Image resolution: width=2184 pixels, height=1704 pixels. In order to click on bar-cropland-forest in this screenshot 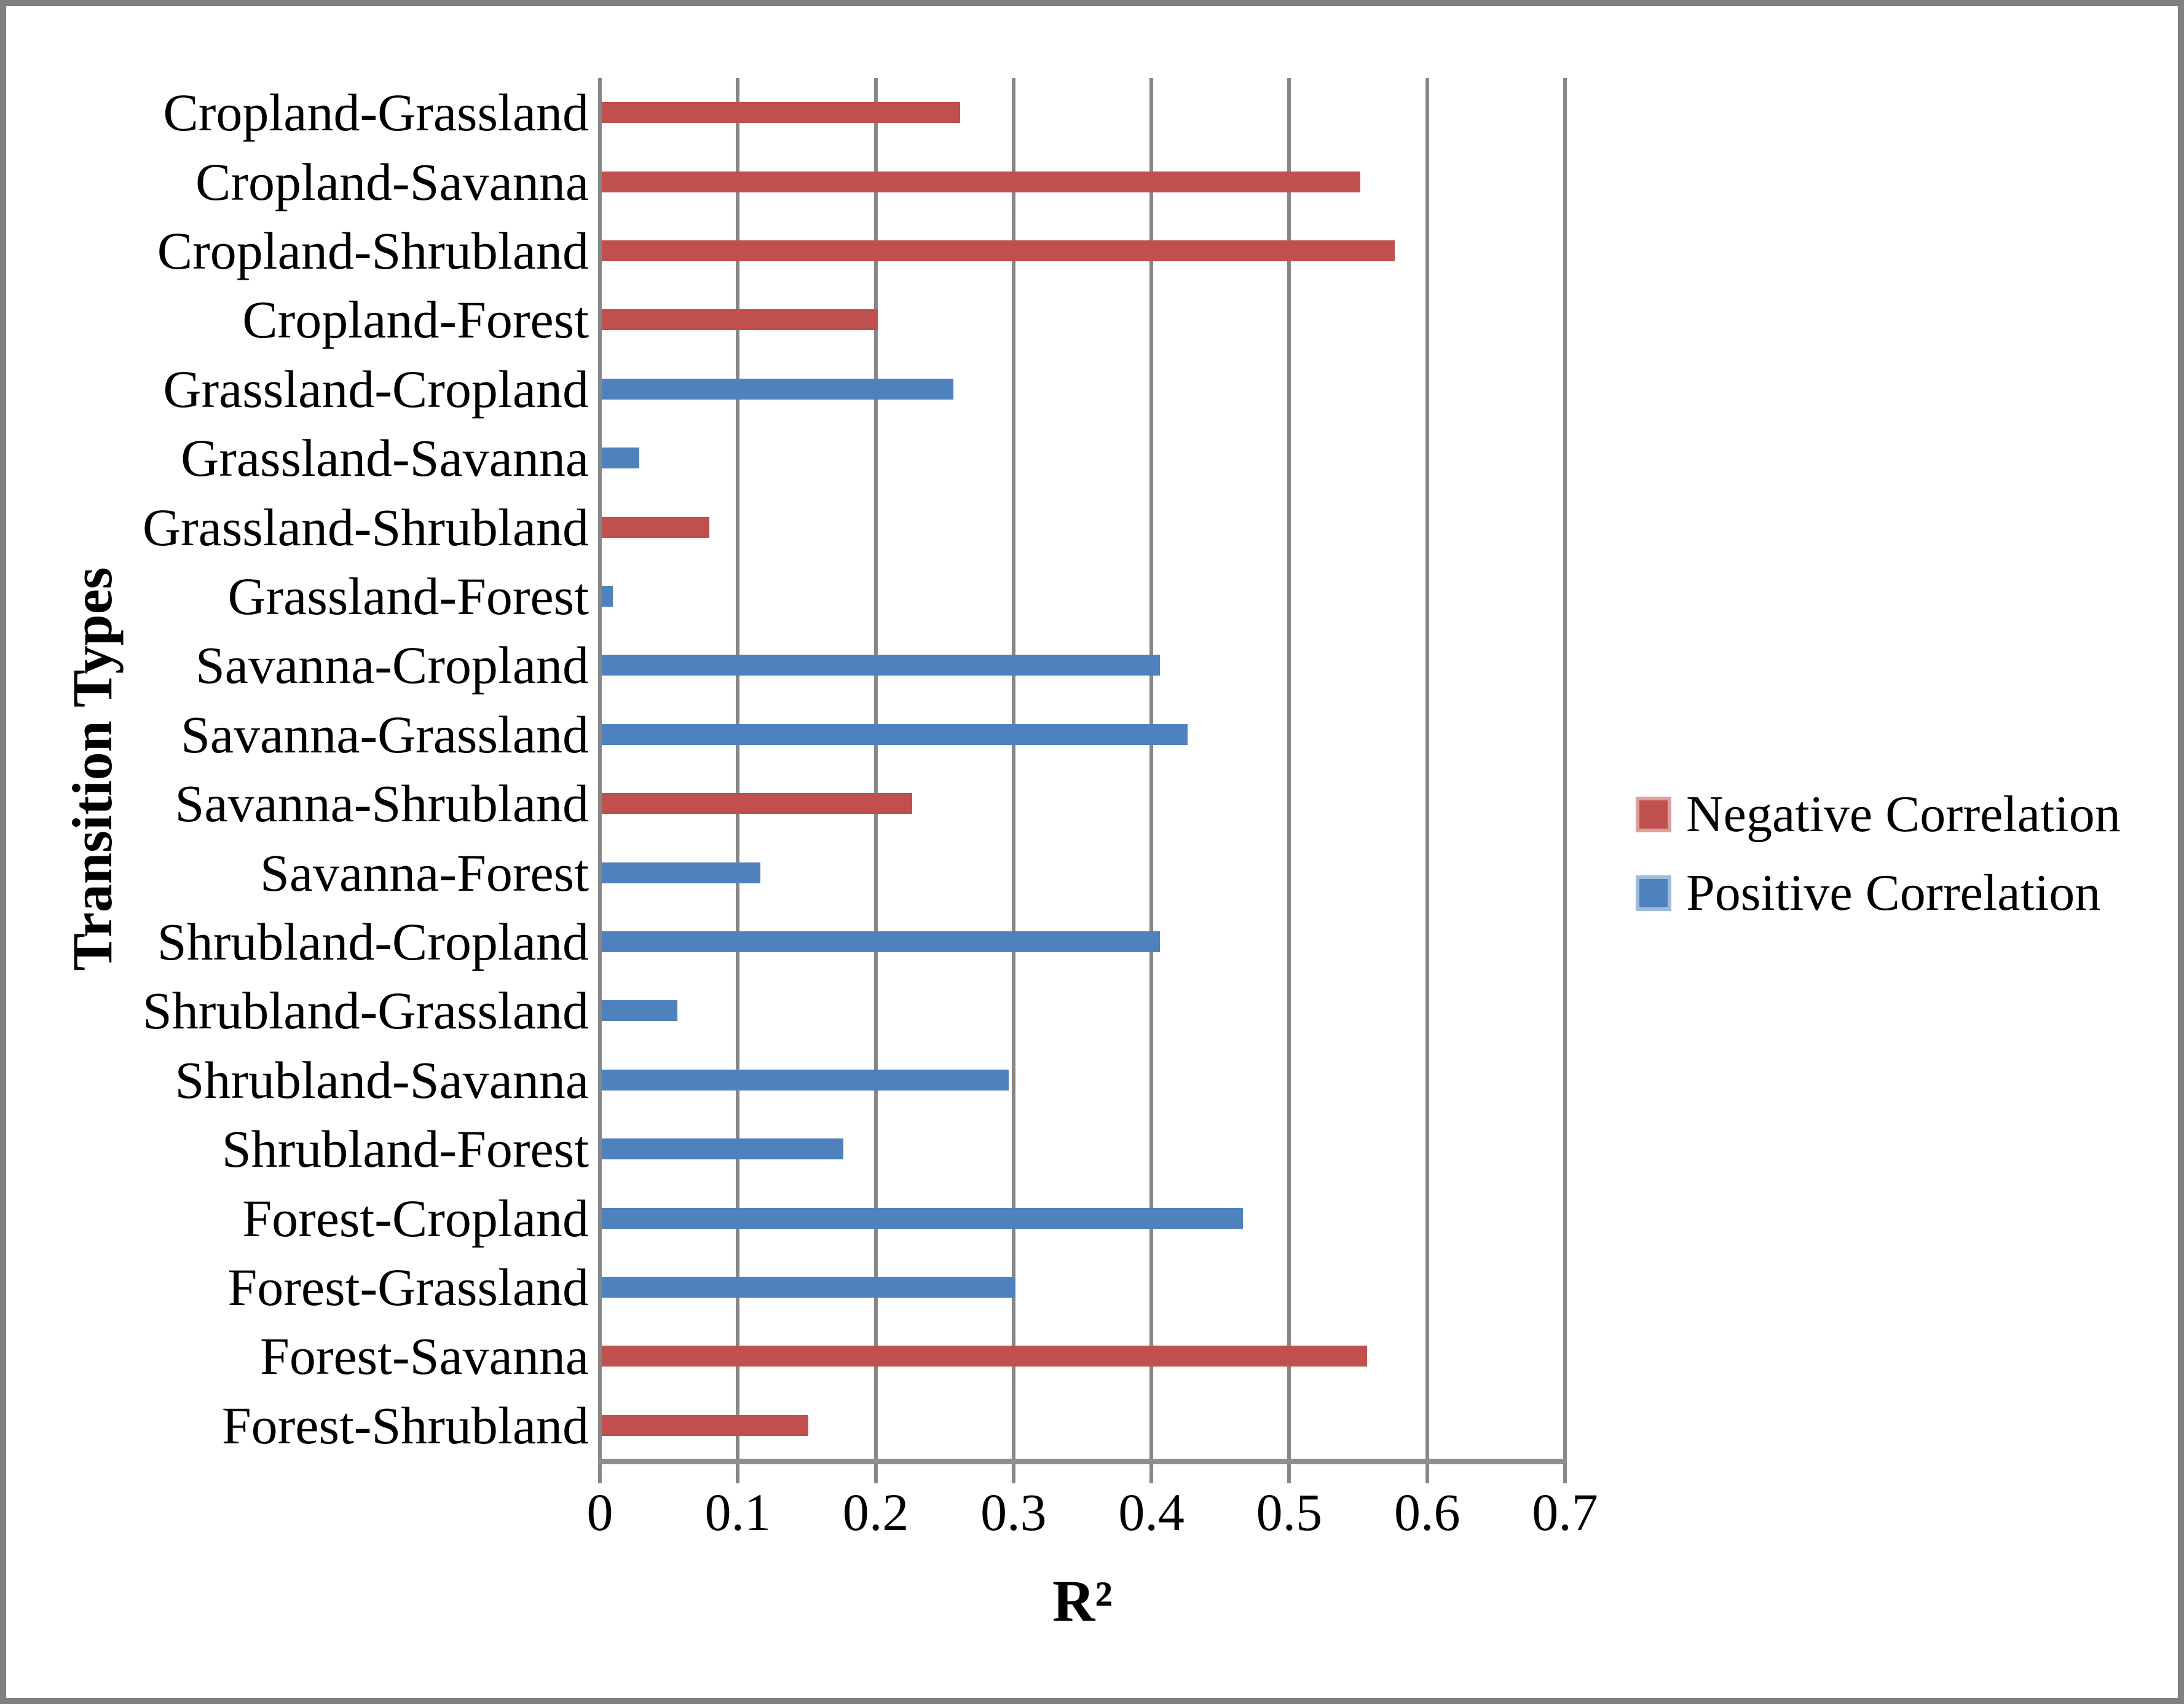, I will do `click(740, 320)`.